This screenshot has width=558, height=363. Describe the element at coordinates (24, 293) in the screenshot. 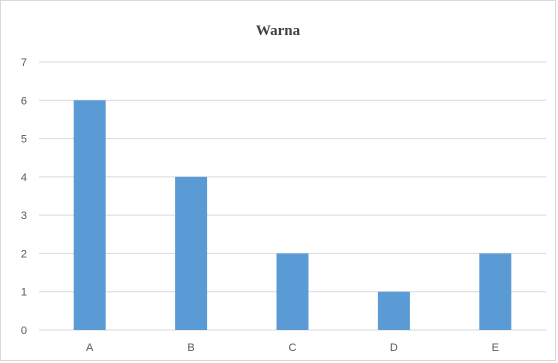

I see `y-tick-label: 1` at that location.